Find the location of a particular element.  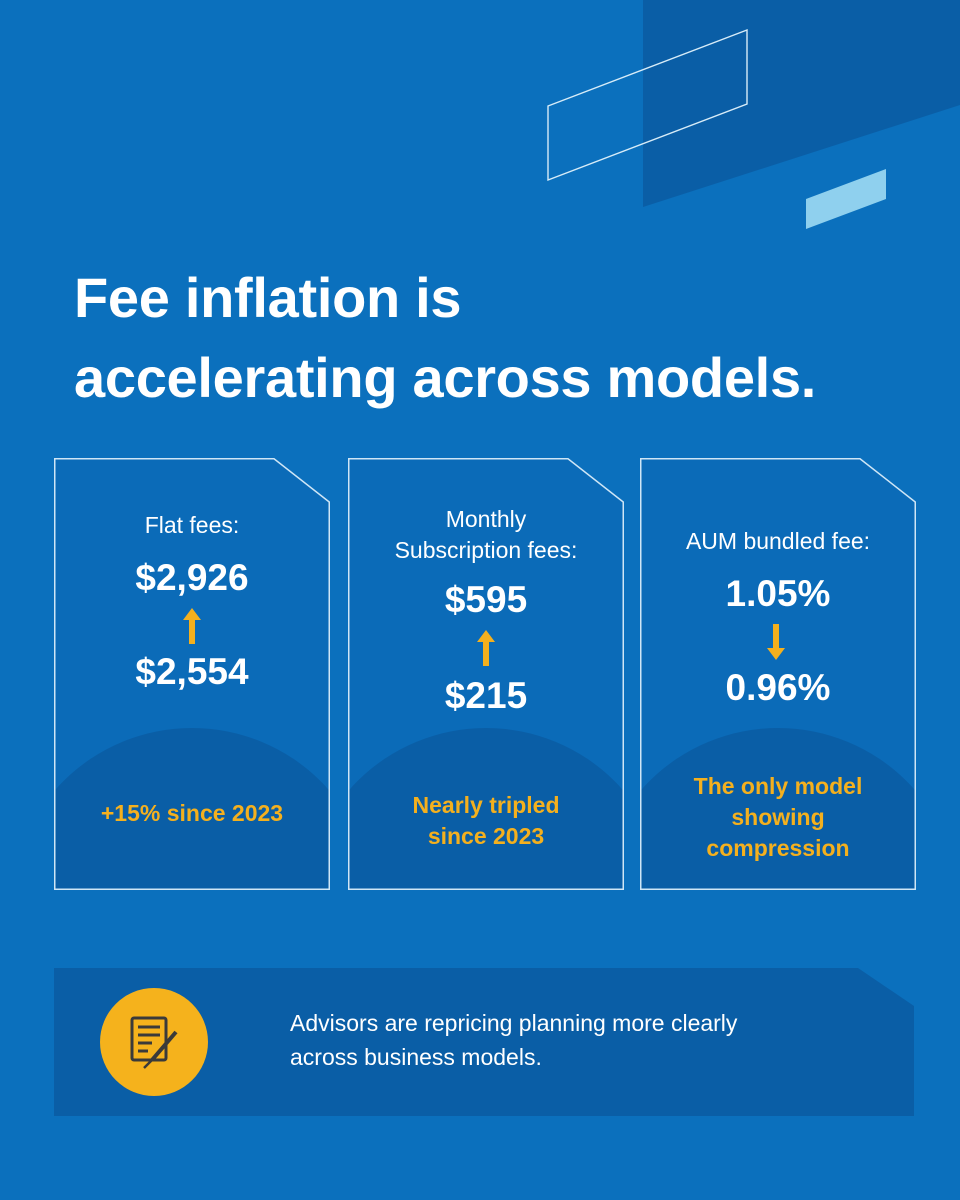

change-note-line-3: compression is located at coordinates (778, 848).